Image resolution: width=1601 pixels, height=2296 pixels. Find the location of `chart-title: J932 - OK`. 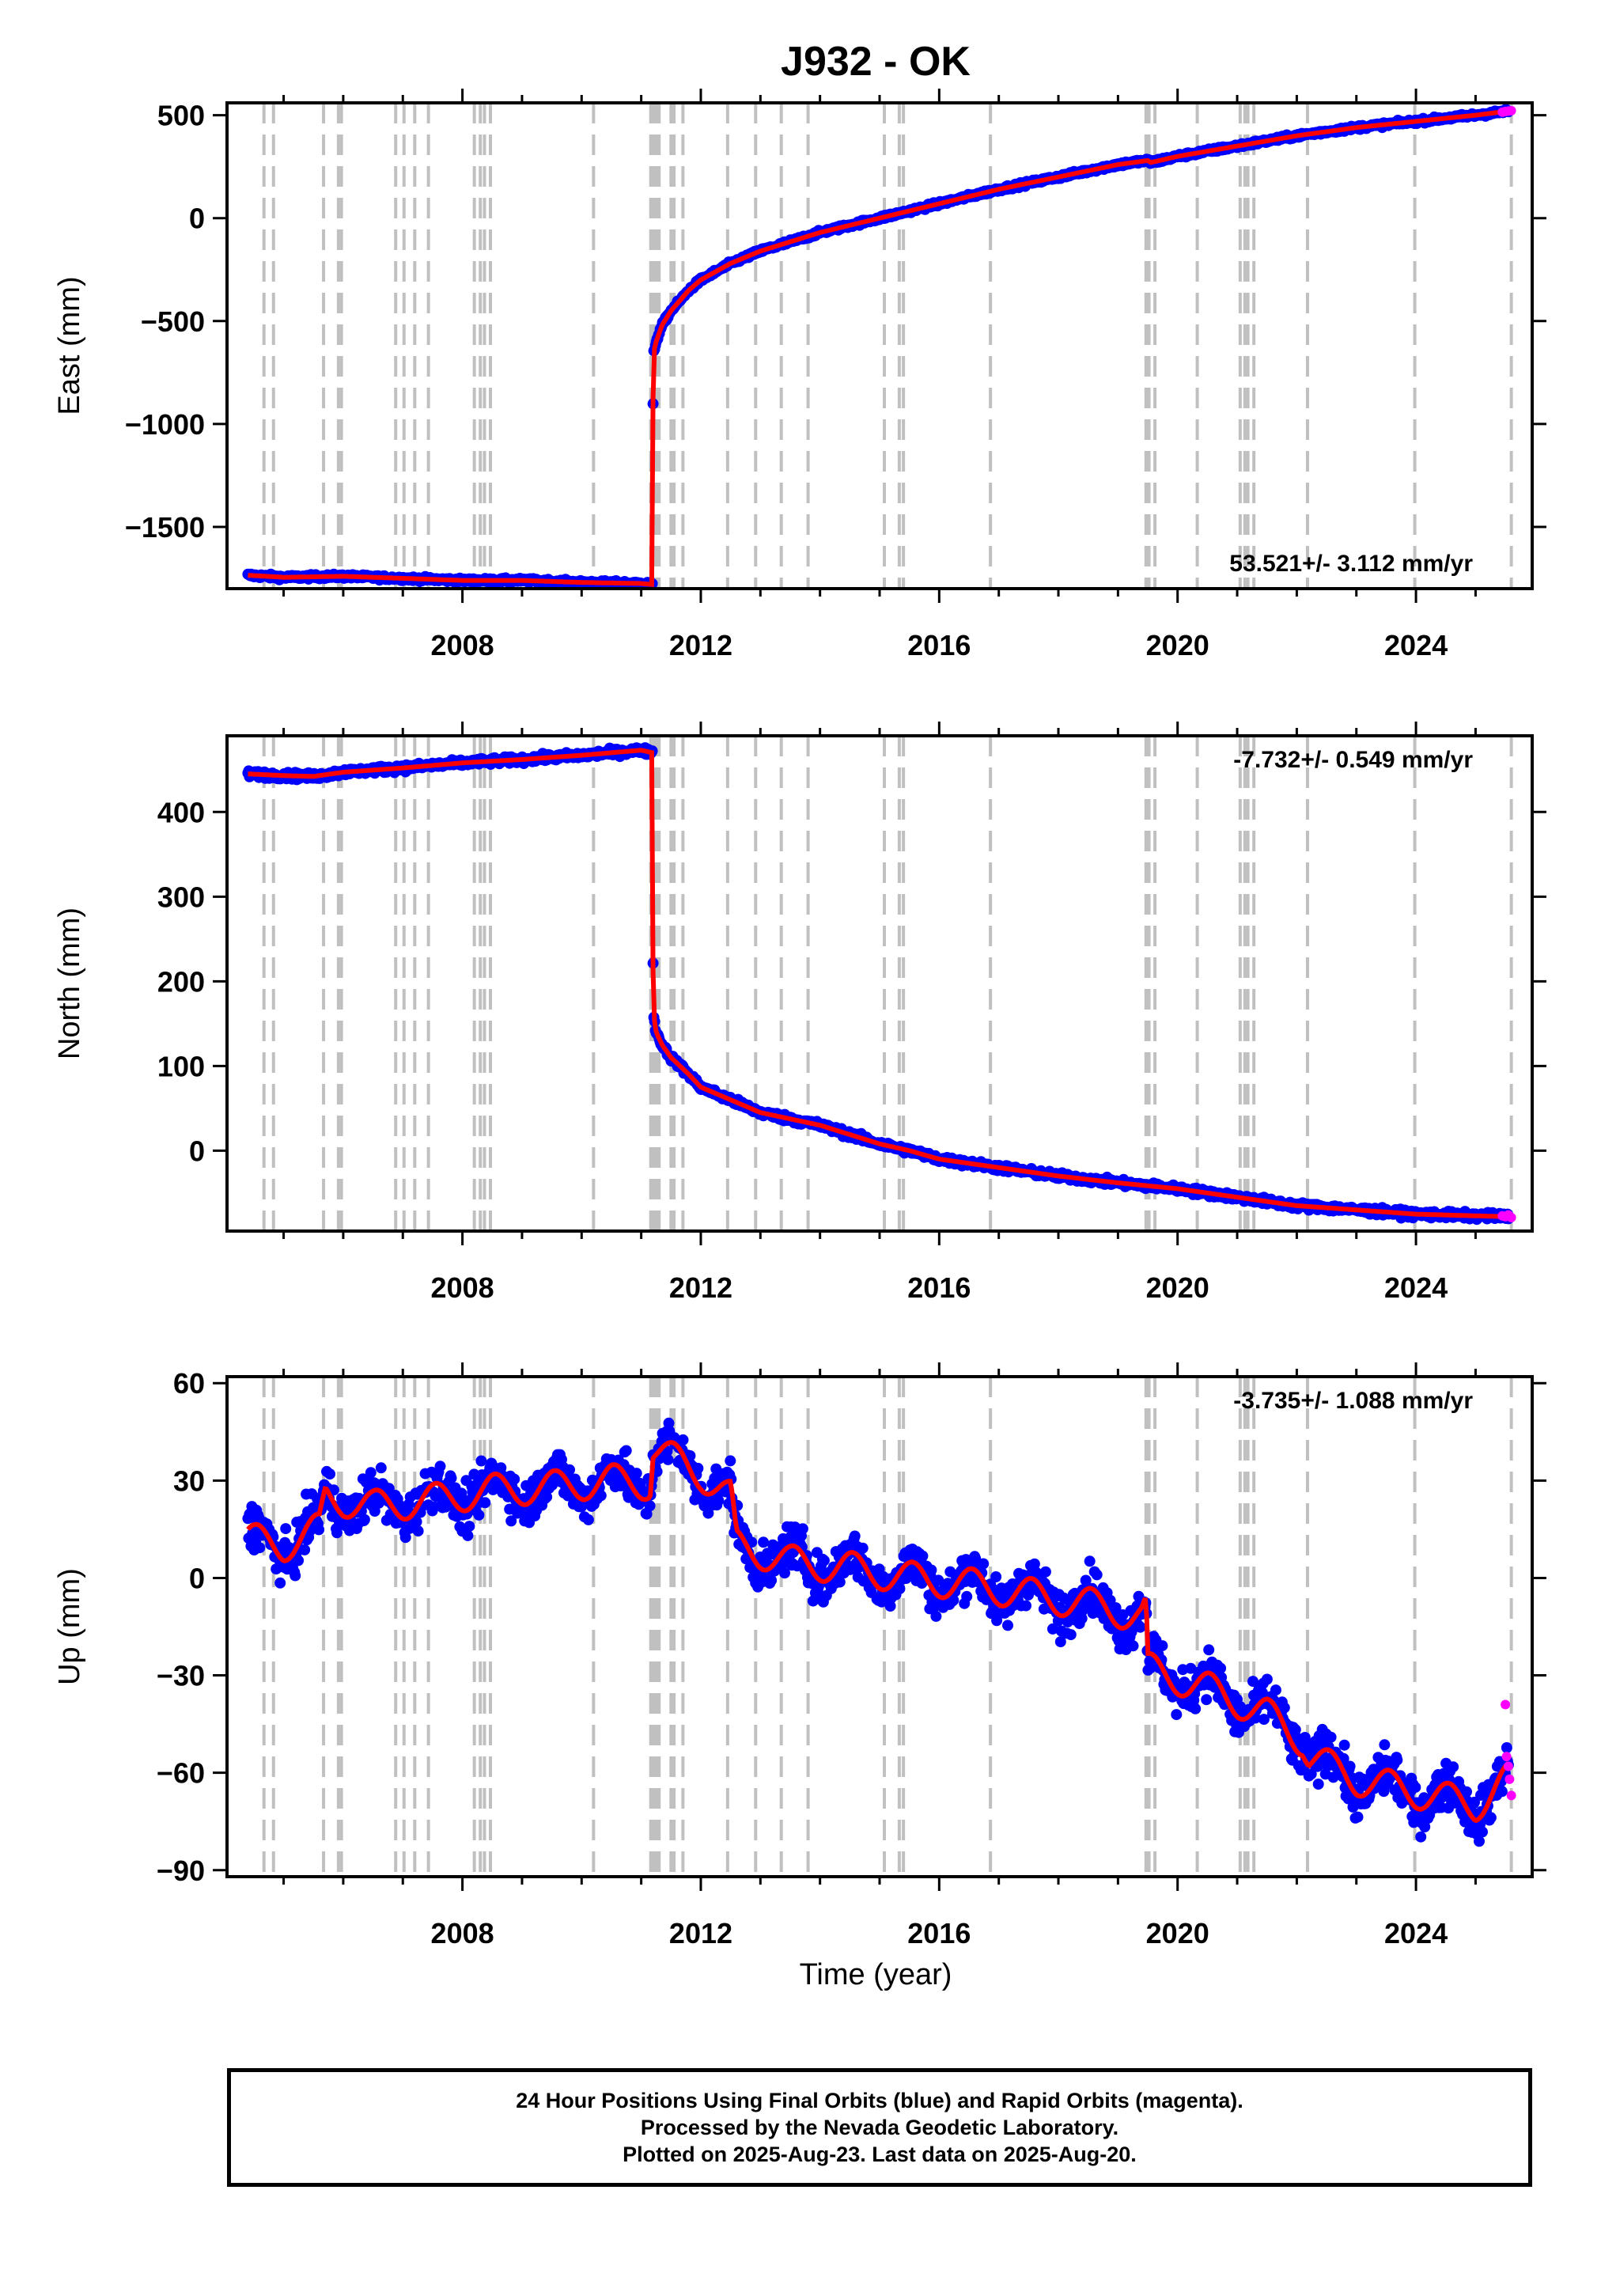

chart-title: J932 - OK is located at coordinates (876, 62).